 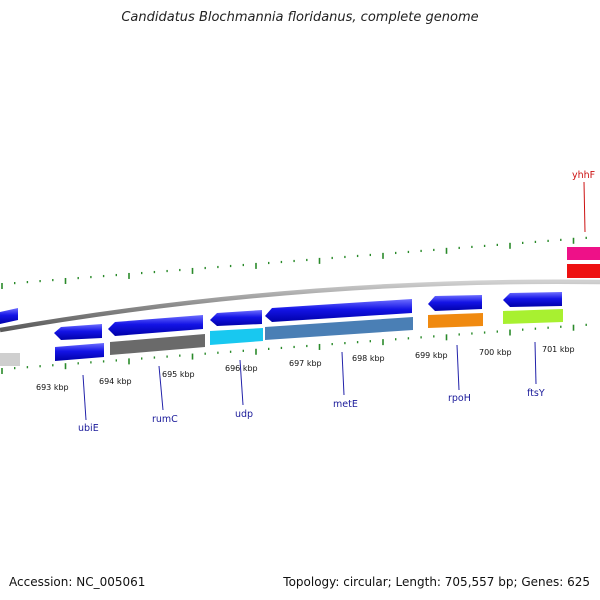 What do you see at coordinates (459, 398) in the screenshot?
I see `gene-label-rpoH: rpoH` at bounding box center [459, 398].